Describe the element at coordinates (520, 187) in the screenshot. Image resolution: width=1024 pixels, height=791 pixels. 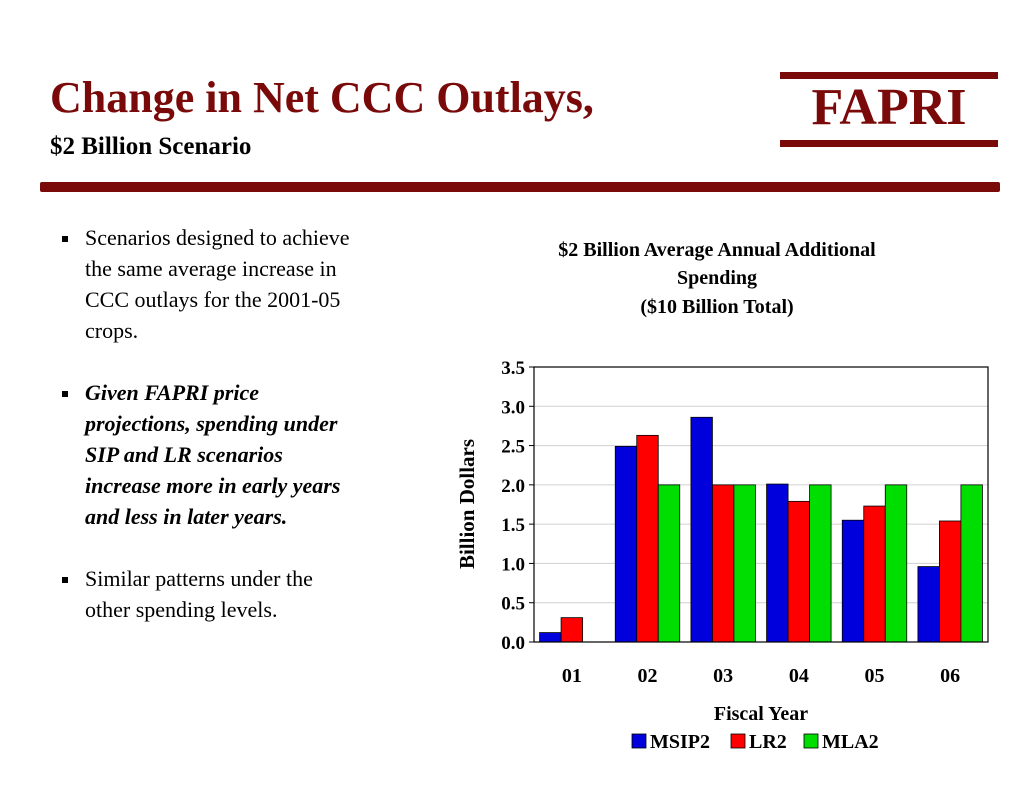
I see `header-divider` at that location.